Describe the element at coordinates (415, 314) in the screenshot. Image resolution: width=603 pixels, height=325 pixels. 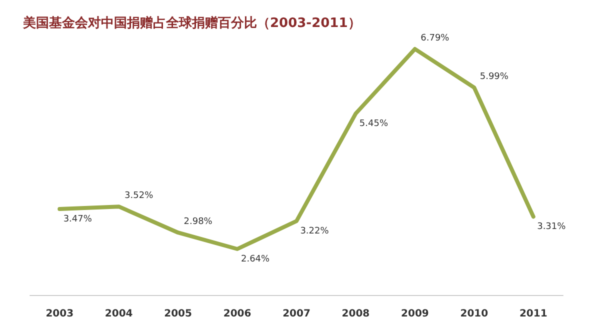
I see `x-tick-label: 2009` at that location.